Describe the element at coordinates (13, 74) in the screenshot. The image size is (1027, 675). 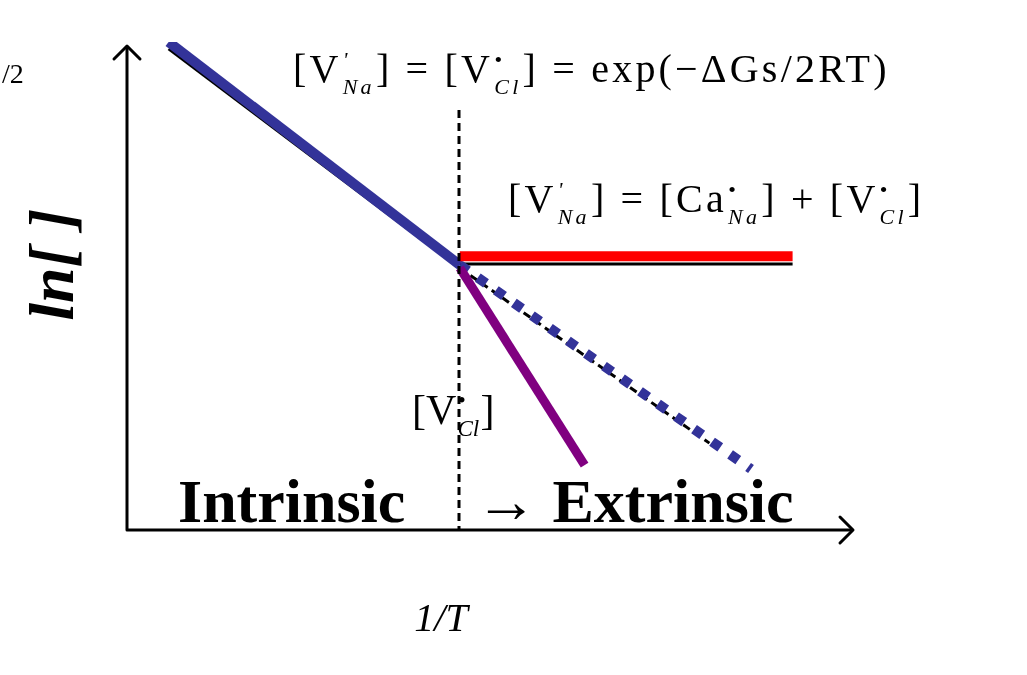
I see `text: /2` at that location.